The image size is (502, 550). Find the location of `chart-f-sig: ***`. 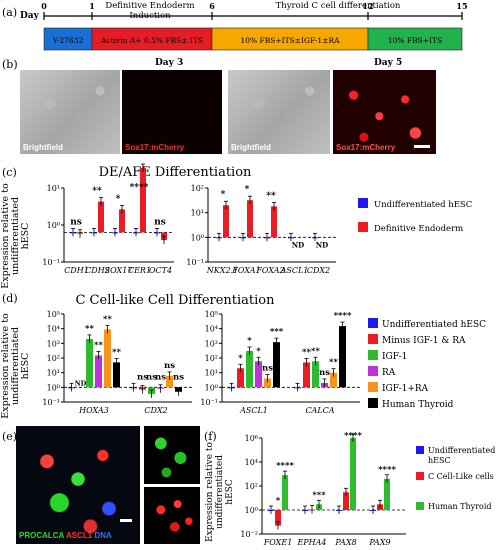

chart-f-sig: *** is located at coordinates (319, 495).